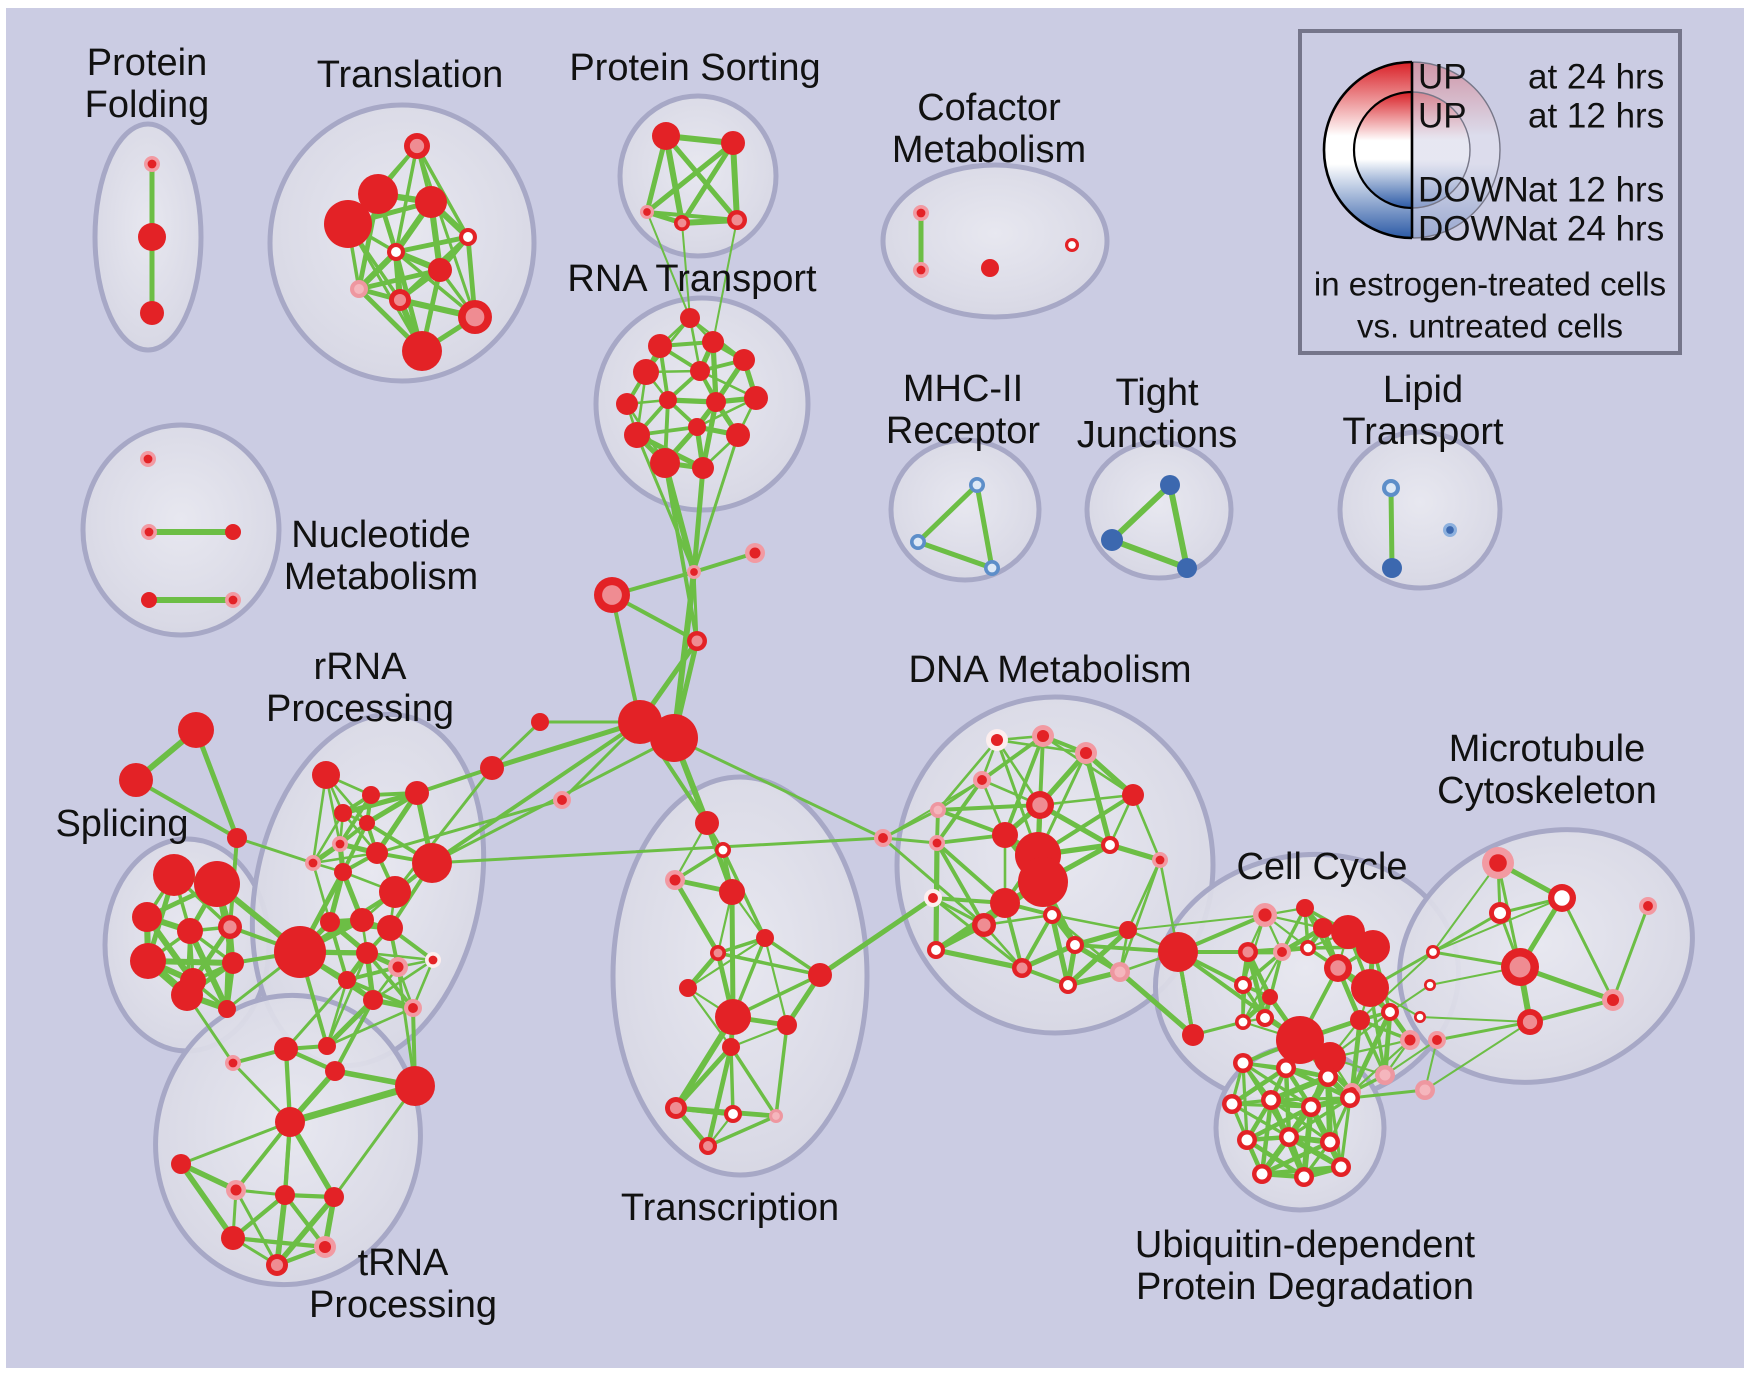 The image size is (1750, 1376). Describe the element at coordinates (360, 688) in the screenshot. I see `cluster-label-rrna-processing: rRNA Processing` at that location.